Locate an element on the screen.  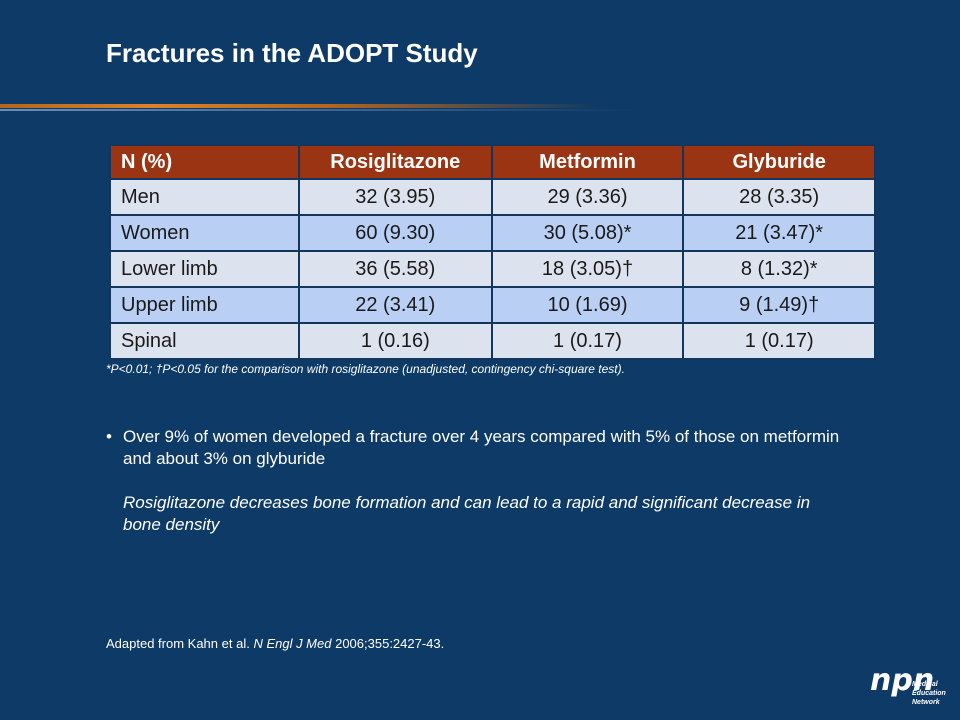
table-row: Women 60 (9.30) 30 (5.08)* 21 (3.47)* is located at coordinates (492, 233).